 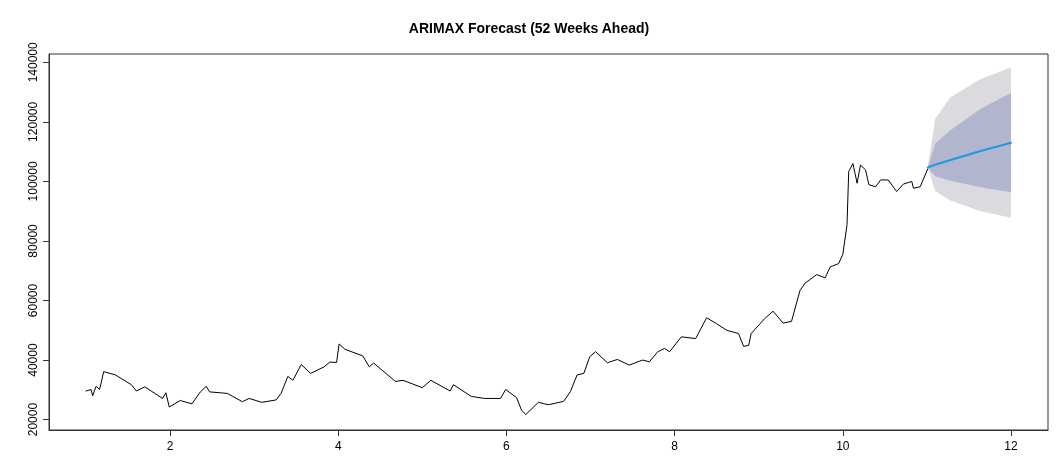 What do you see at coordinates (33, 240) in the screenshot?
I see `y-tick-label: 80000` at bounding box center [33, 240].